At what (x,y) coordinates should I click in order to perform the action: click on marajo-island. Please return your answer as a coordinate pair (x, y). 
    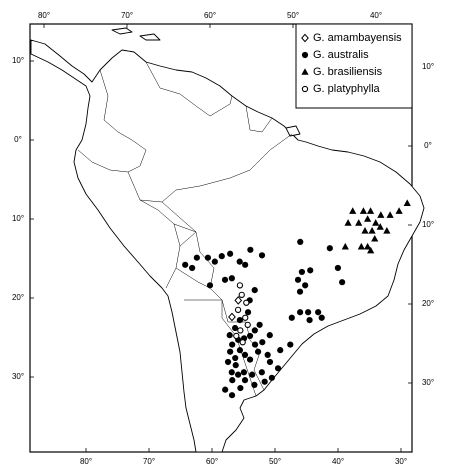
    Looking at the image, I should click on (293, 131).